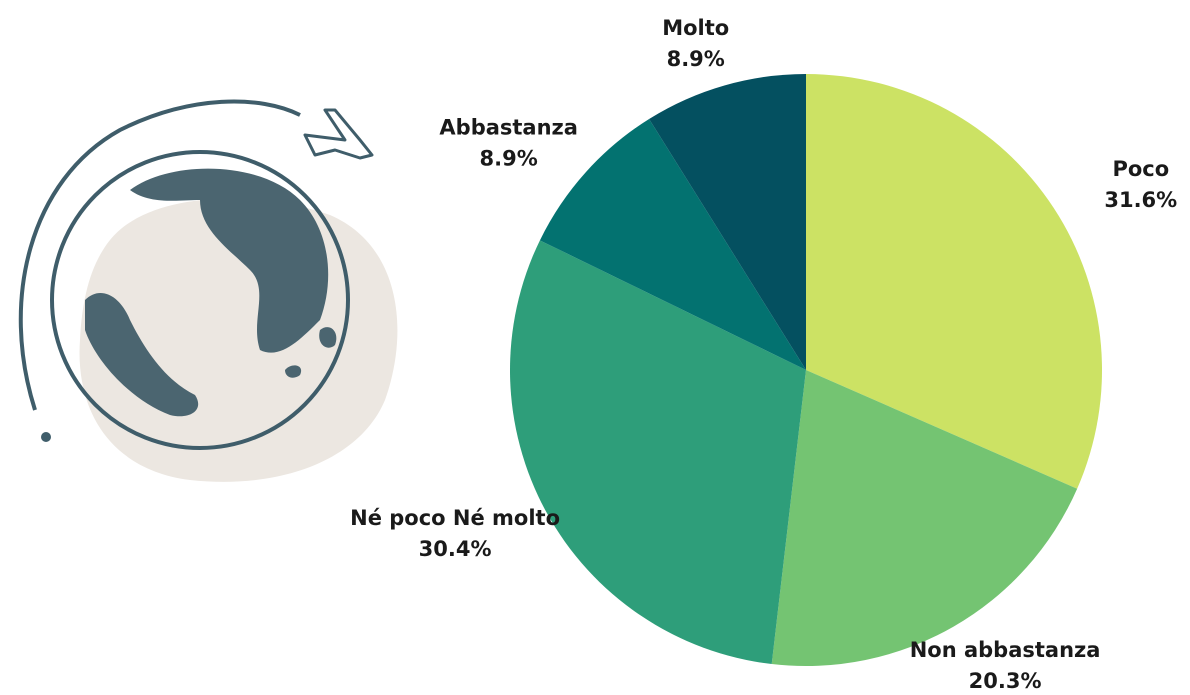 The image size is (1190, 695). What do you see at coordinates (1140, 169) in the screenshot?
I see `slice-label: Poco` at bounding box center [1140, 169].